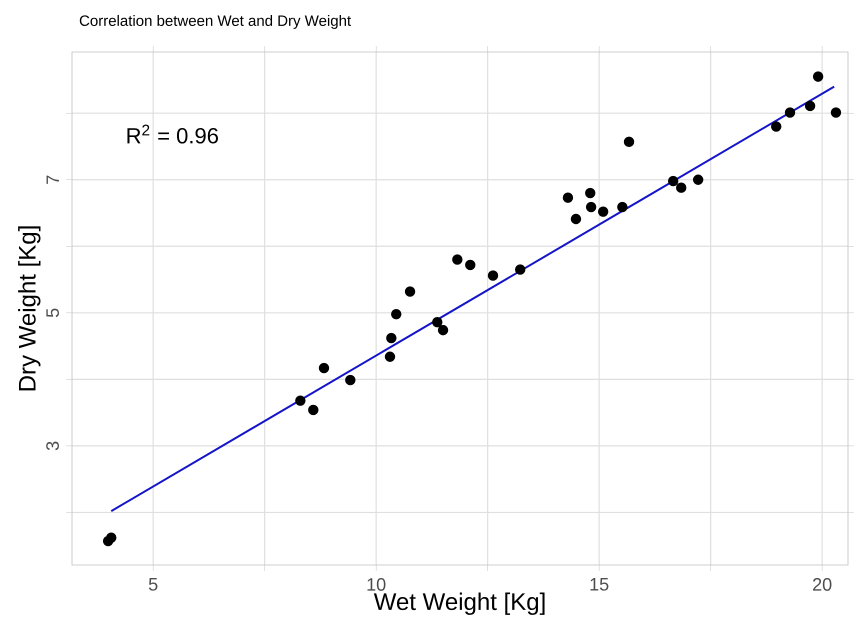 The width and height of the screenshot is (861, 639). Describe the element at coordinates (599, 584) in the screenshot. I see `x-tick-label: 15` at that location.